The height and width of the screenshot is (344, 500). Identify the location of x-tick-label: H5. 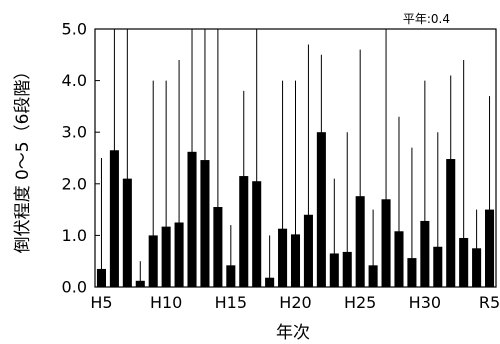
(101, 302).